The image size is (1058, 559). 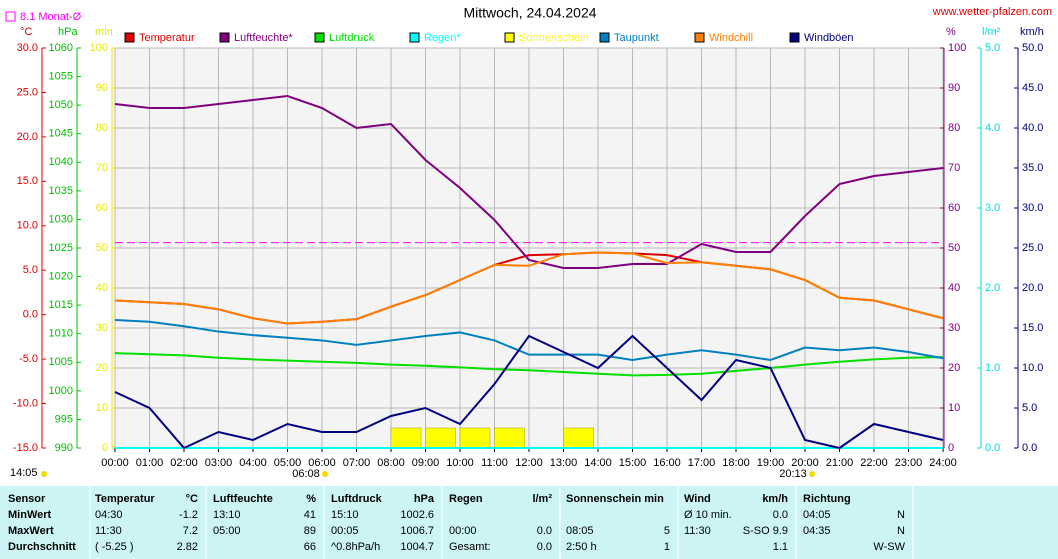 I want to click on x-tick-label: 09:00, so click(x=426, y=463).